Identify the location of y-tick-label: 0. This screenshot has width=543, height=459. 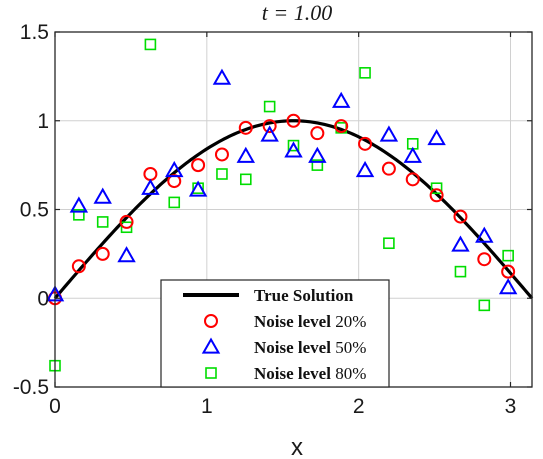
(43, 298).